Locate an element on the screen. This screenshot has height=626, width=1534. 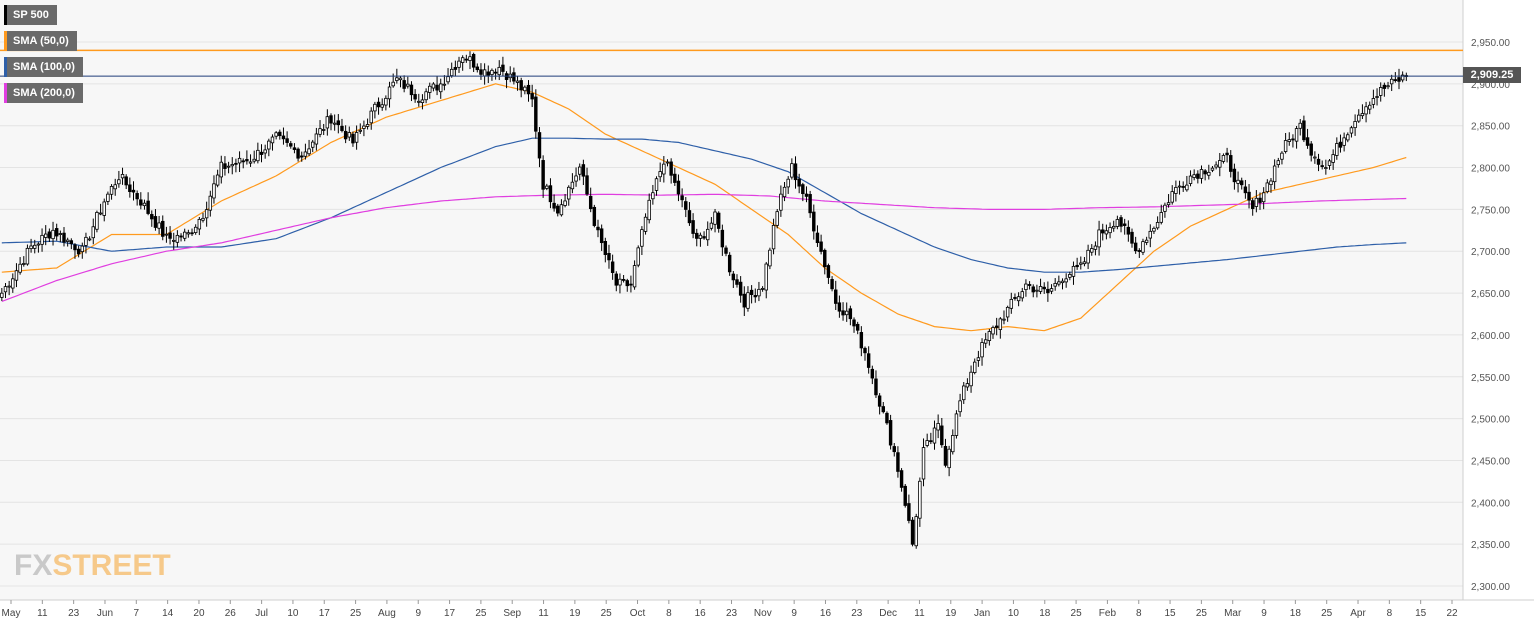
x-tick-label: 17 is located at coordinates (450, 613).